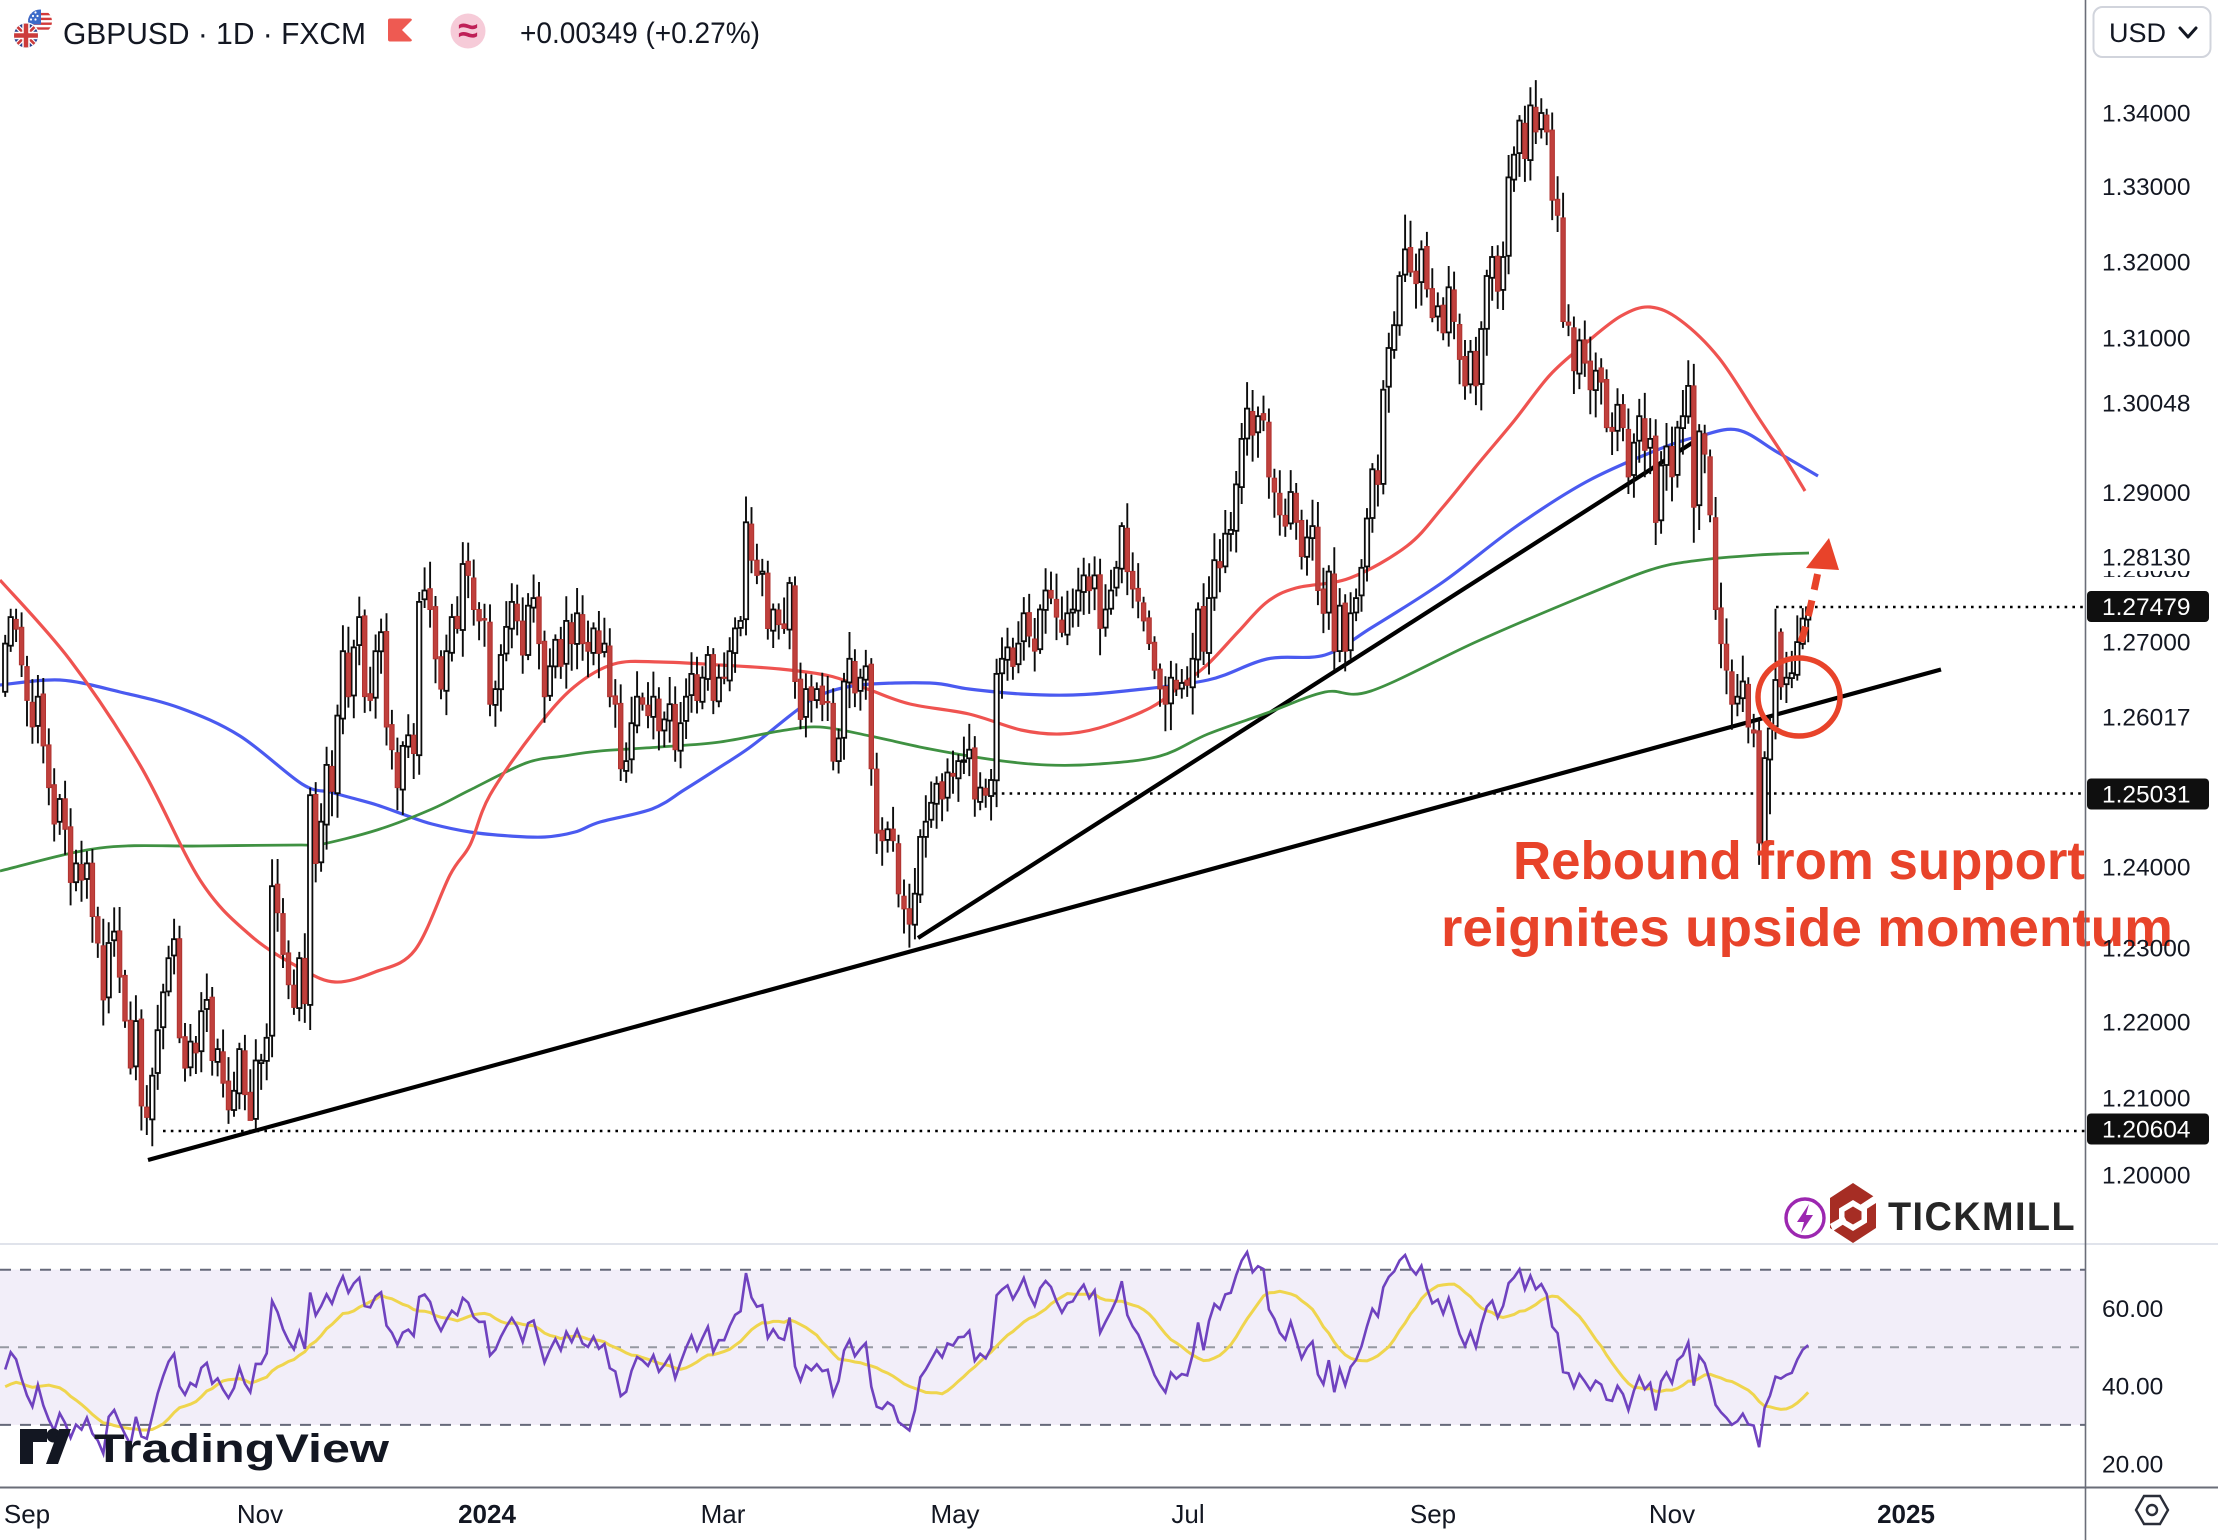 Image resolution: width=2218 pixels, height=1540 pixels. Describe the element at coordinates (2146, 718) in the screenshot. I see `svg-text: 1.26017` at that location.